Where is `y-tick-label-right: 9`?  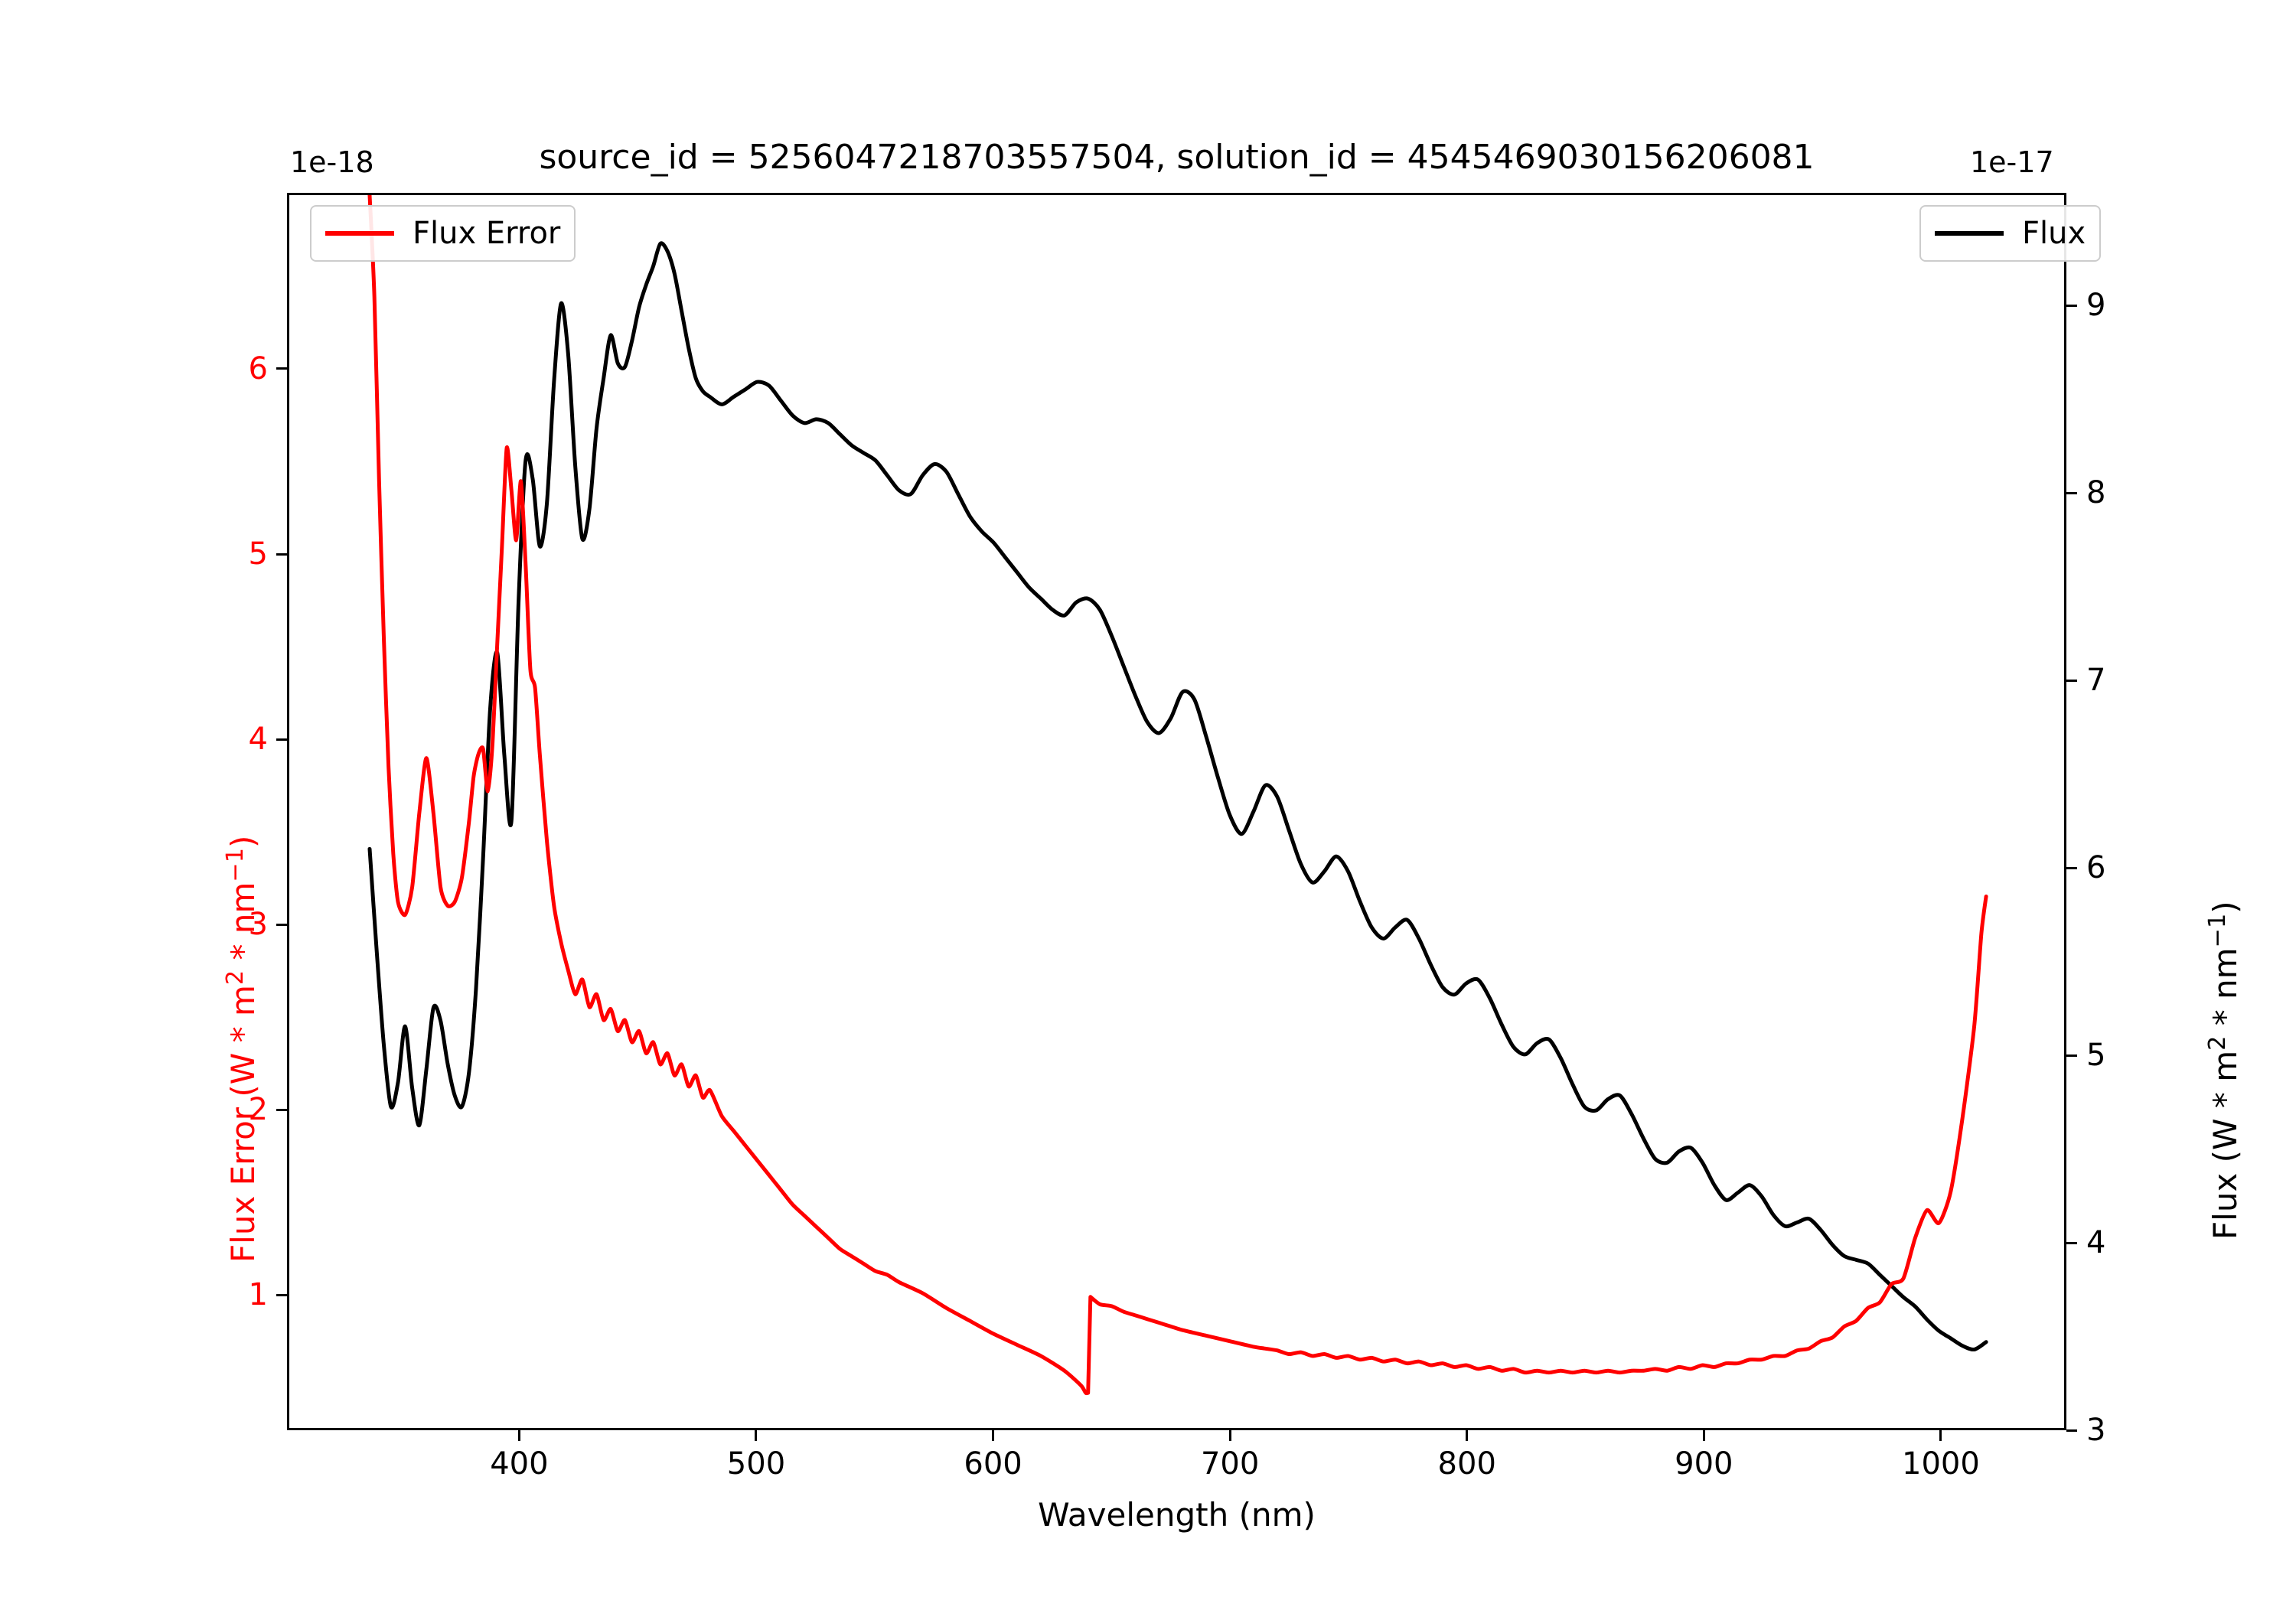
y-tick-label-right: 9 is located at coordinates (2096, 305).